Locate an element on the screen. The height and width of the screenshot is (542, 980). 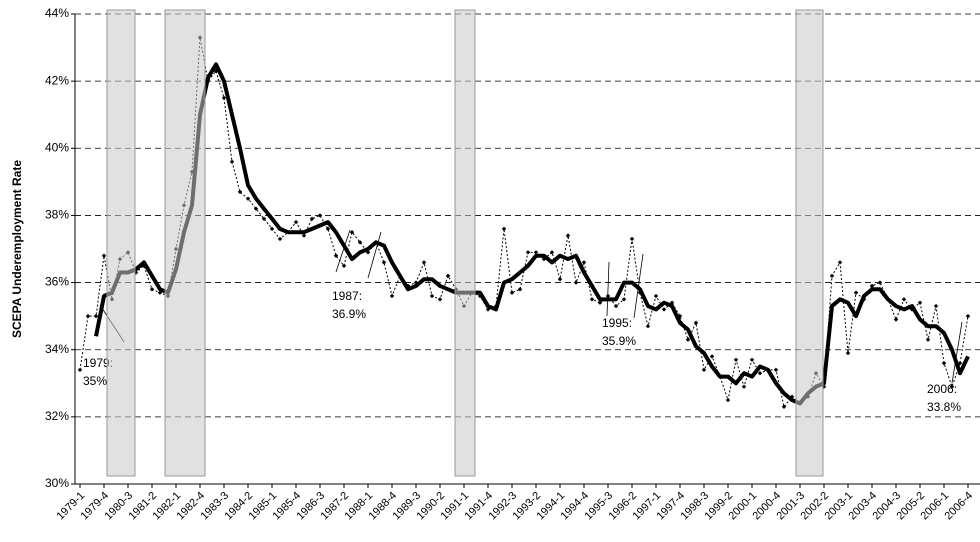
annotation: 35% is located at coordinates (95, 381).